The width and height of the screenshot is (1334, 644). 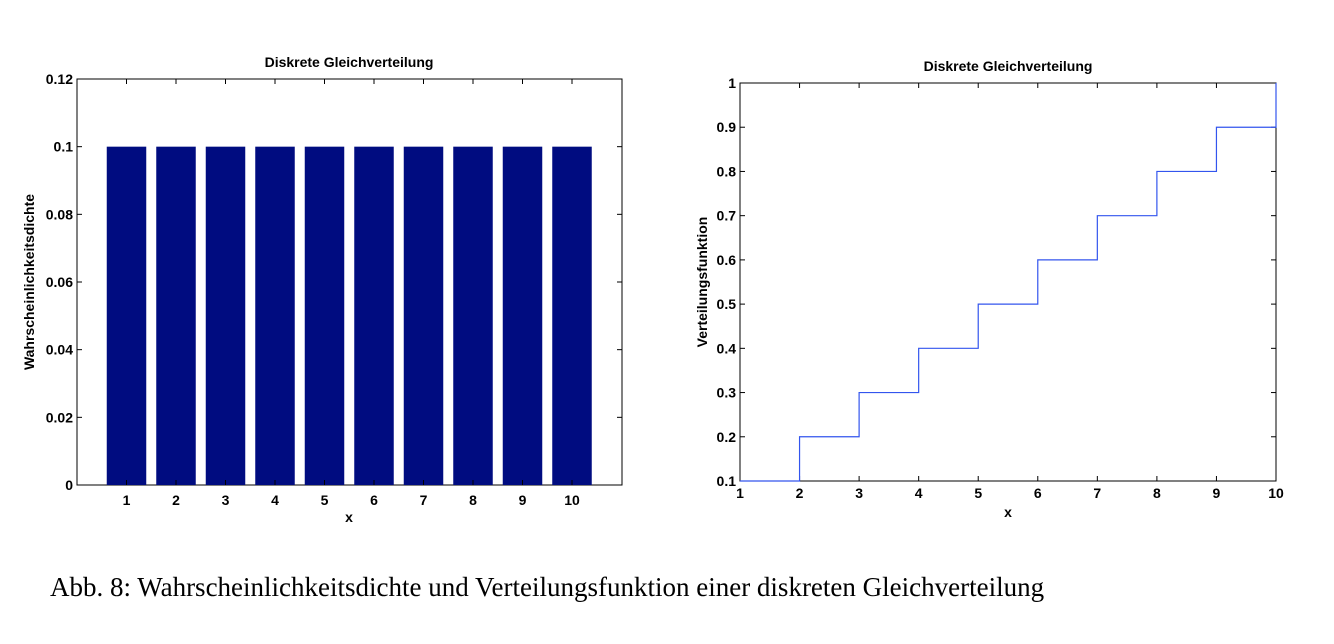 I want to click on y-tick-label: 0.02, so click(x=59, y=417).